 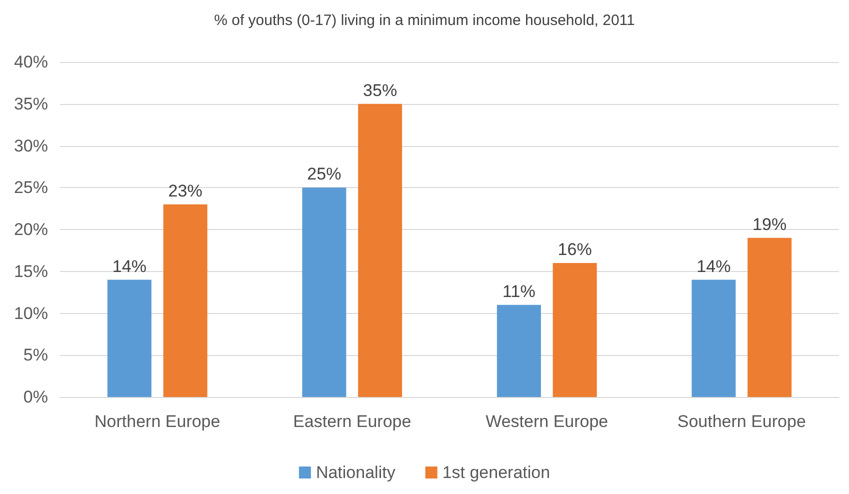 I want to click on y-tick-label: 20%, so click(x=31, y=229).